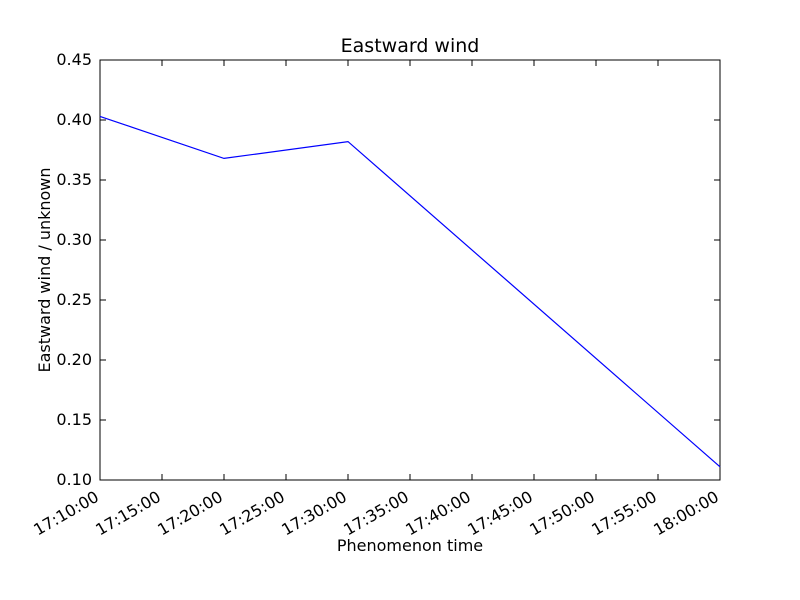  I want to click on x-tick-label: 17:10:00, so click(66, 513).